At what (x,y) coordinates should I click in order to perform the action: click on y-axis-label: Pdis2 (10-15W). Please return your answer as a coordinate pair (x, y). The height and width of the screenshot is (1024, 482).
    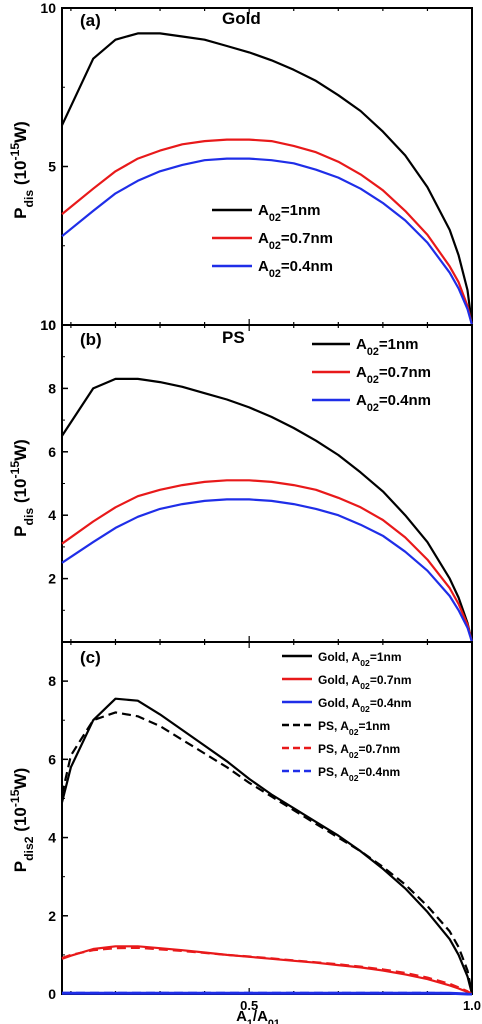
    Looking at the image, I should click on (22, 820).